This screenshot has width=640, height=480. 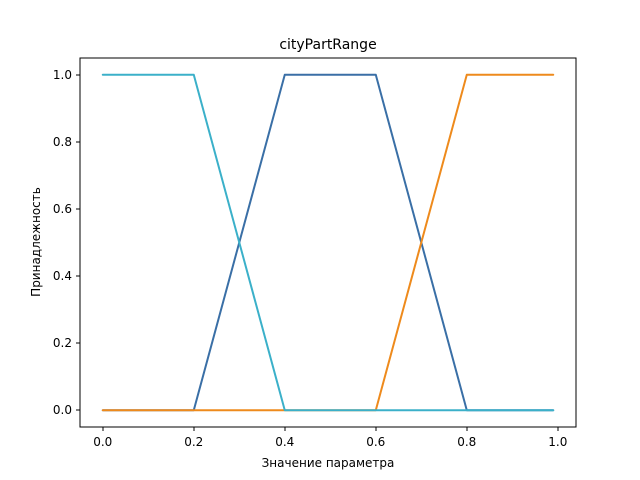 What do you see at coordinates (62, 142) in the screenshot?
I see `y-tick-label: 0.8` at bounding box center [62, 142].